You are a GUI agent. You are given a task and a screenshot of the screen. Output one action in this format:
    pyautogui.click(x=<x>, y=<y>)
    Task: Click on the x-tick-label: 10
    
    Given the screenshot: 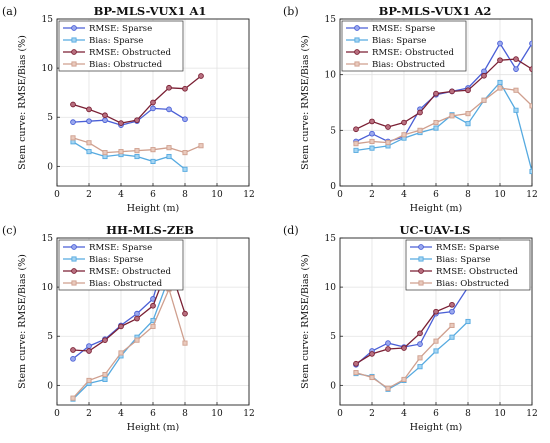 What is the action you would take?
    pyautogui.click(x=217, y=414)
    